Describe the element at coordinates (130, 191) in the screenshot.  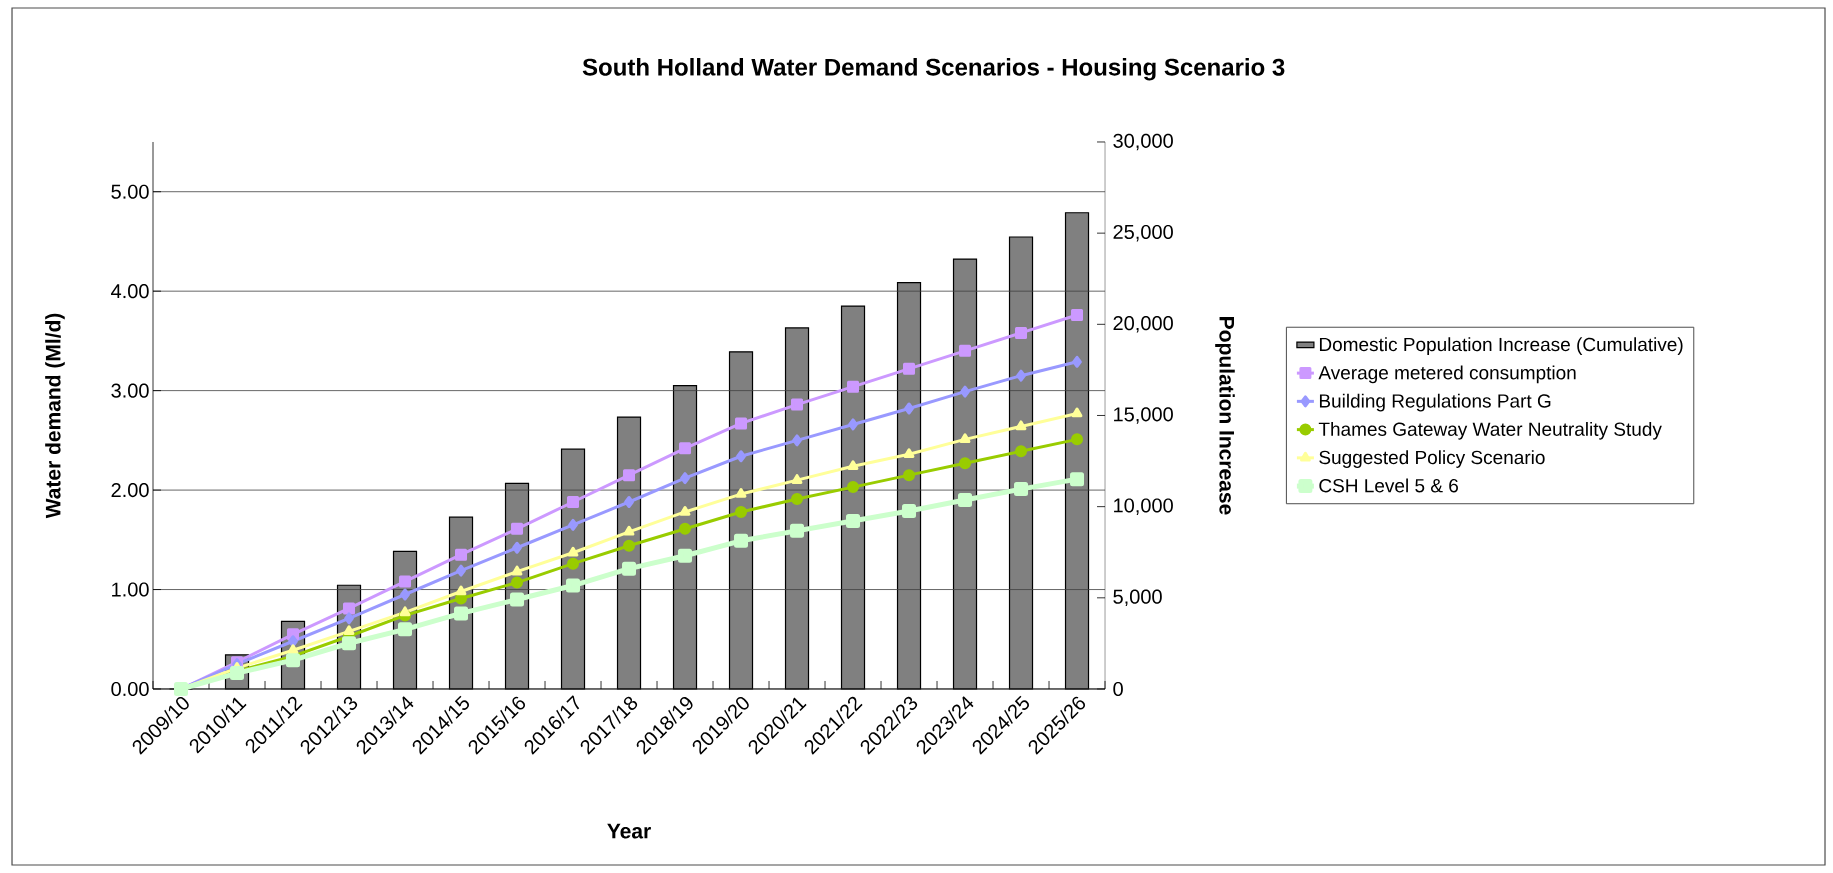
I see `y-tick-label: 5.00` at that location.